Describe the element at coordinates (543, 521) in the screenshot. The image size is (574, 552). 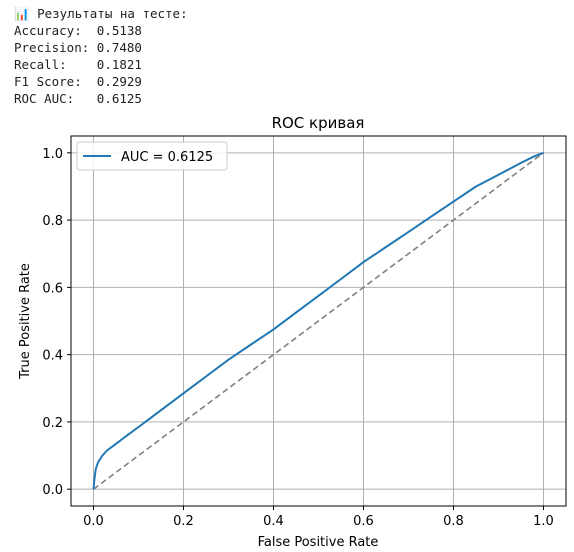
I see `x-tick-label: 1.0` at that location.